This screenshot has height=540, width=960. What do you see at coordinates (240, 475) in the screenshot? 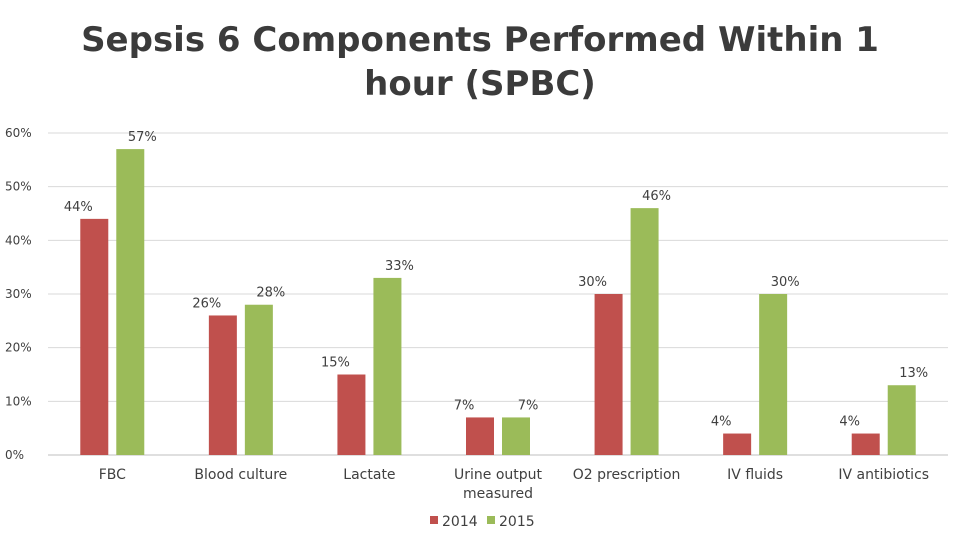
I see `x-tick-label: Blood culture` at bounding box center [240, 475].